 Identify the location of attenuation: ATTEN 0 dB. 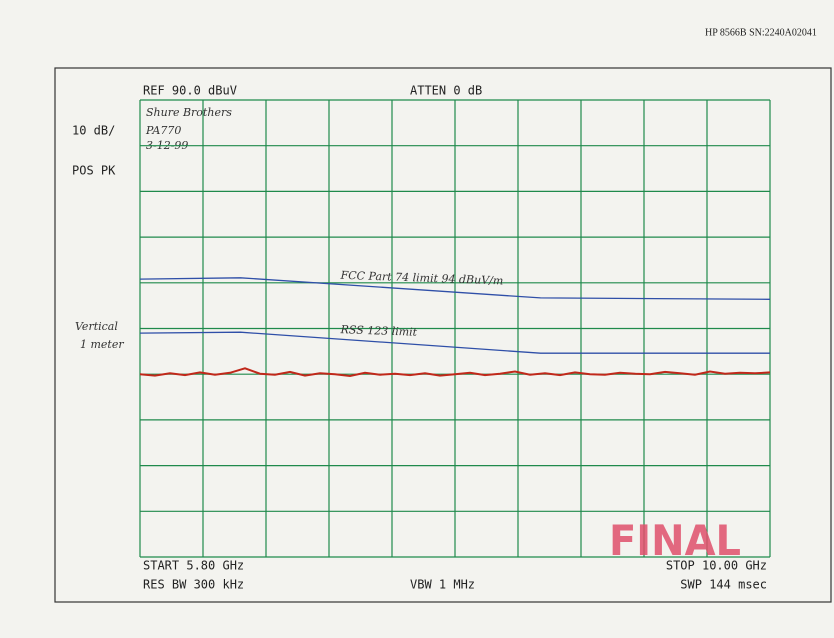
(446, 91).